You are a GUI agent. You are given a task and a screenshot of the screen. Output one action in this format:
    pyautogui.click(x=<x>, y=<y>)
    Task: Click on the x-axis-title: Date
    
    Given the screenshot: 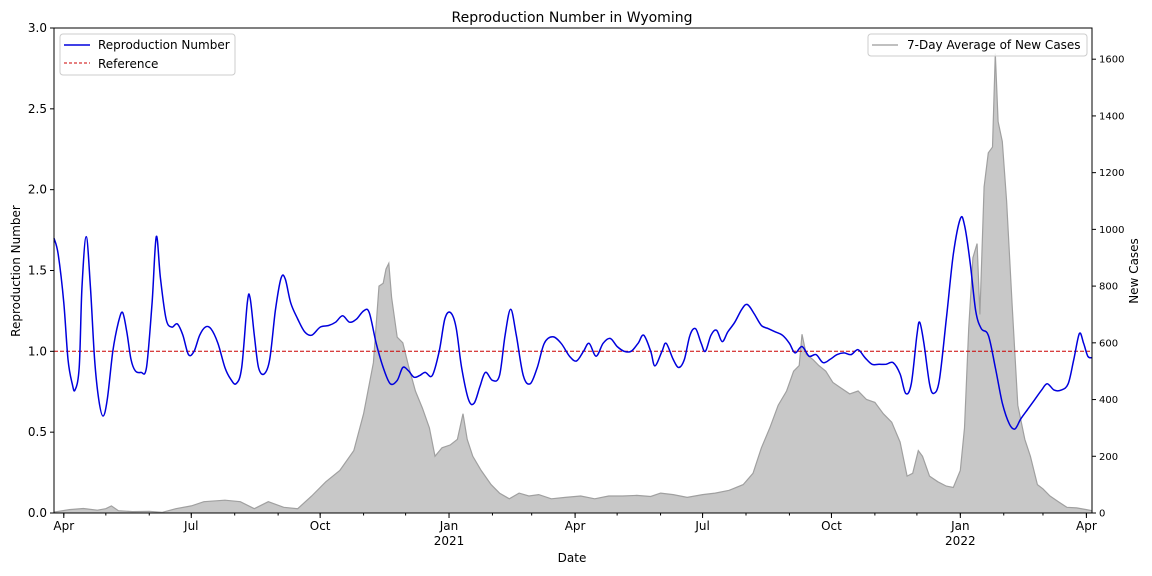 What is the action you would take?
    pyautogui.click(x=572, y=558)
    